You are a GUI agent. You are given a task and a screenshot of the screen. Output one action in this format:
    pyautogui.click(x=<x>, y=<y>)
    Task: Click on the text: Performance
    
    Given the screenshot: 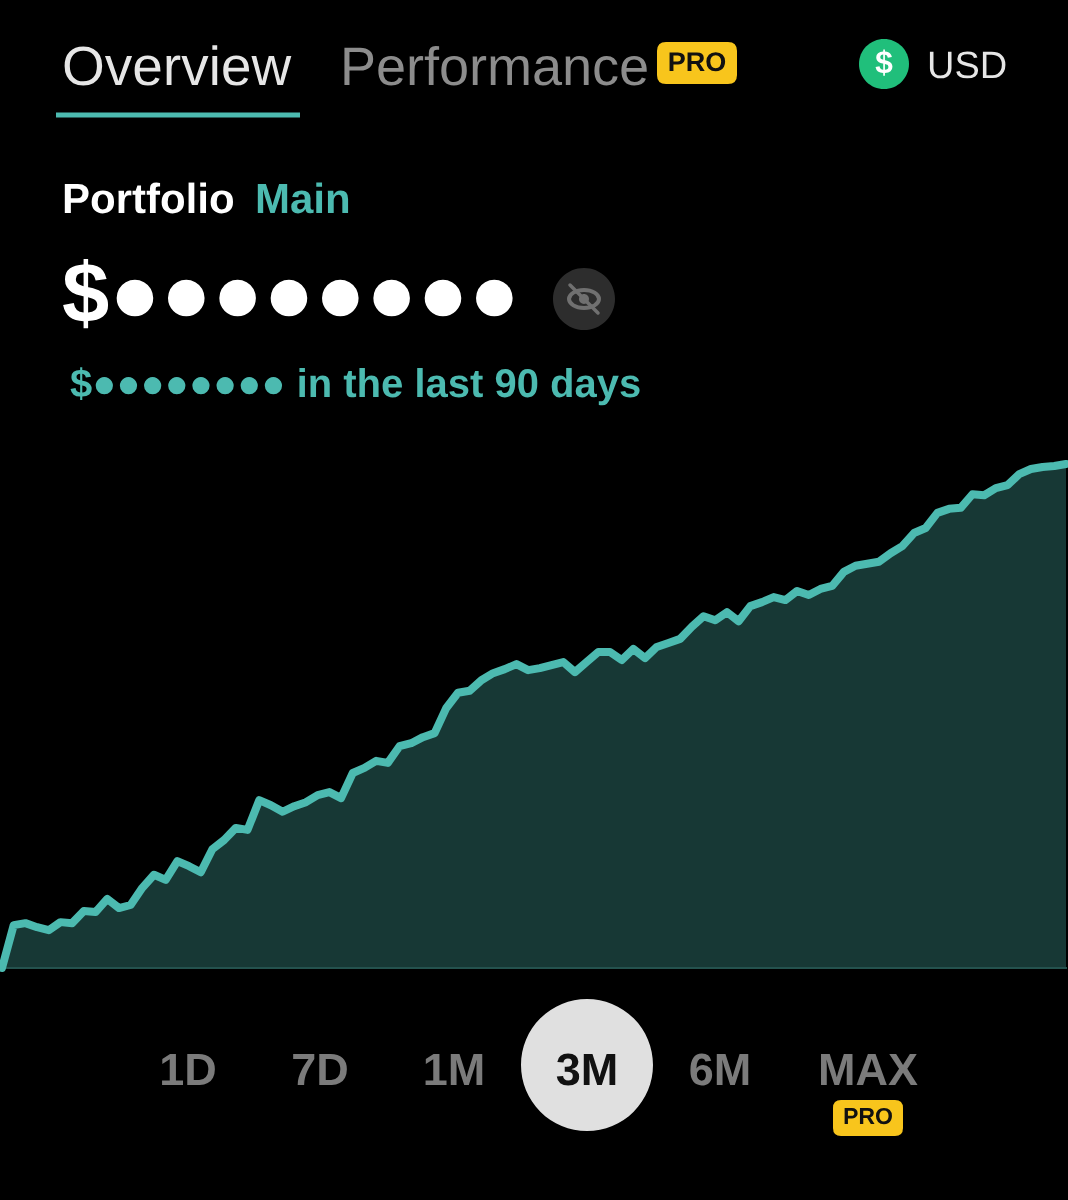 What is the action you would take?
    pyautogui.click(x=495, y=65)
    